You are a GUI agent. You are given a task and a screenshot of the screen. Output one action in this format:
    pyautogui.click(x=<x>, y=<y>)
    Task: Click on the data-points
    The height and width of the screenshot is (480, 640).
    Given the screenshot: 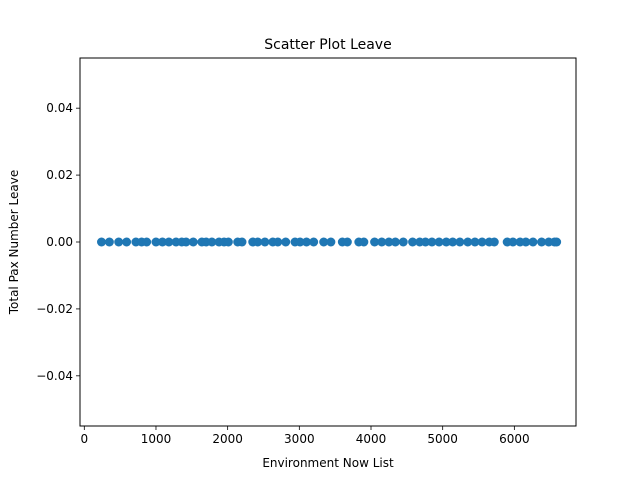 What is the action you would take?
    pyautogui.click(x=329, y=242)
    